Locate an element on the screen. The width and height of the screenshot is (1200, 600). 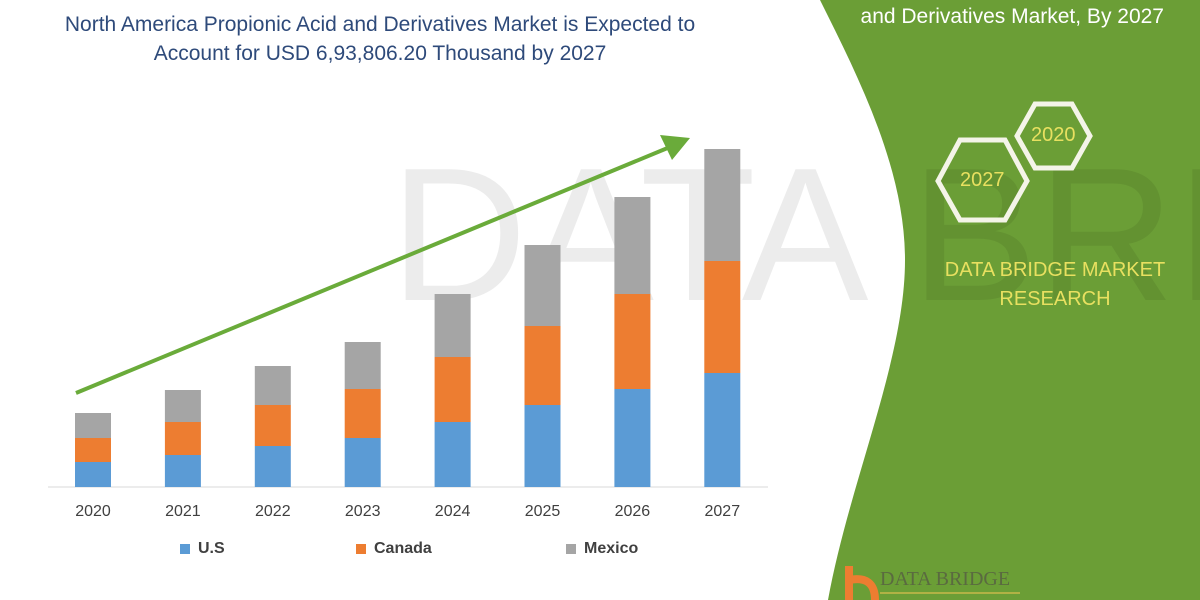
hexagon-2027 is located at coordinates (982, 180).